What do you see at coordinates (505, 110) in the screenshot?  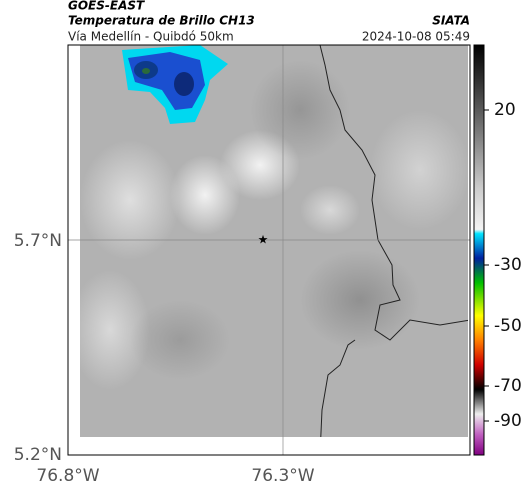 I see `colorbar-label: 20` at bounding box center [505, 110].